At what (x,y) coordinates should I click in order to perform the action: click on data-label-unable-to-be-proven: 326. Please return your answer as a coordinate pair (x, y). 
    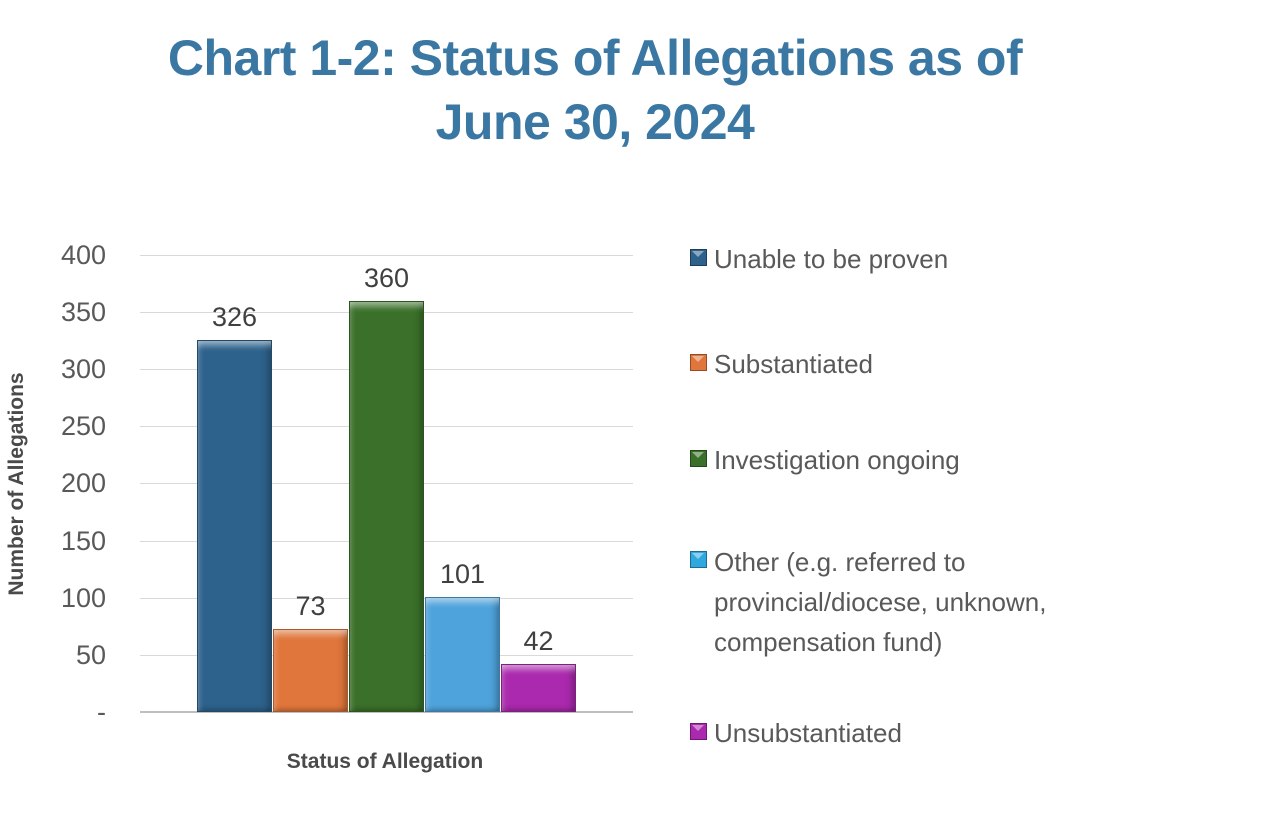
    Looking at the image, I should click on (234, 317).